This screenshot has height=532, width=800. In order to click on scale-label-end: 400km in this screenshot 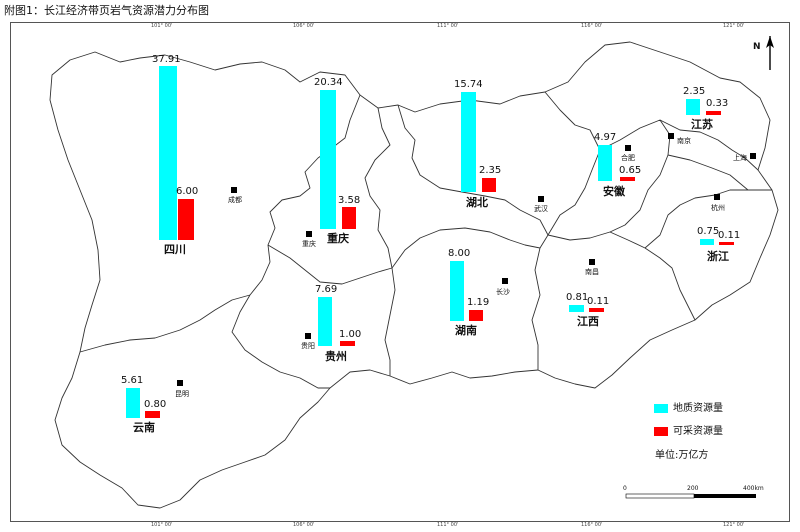, I will do `click(753, 488)`.